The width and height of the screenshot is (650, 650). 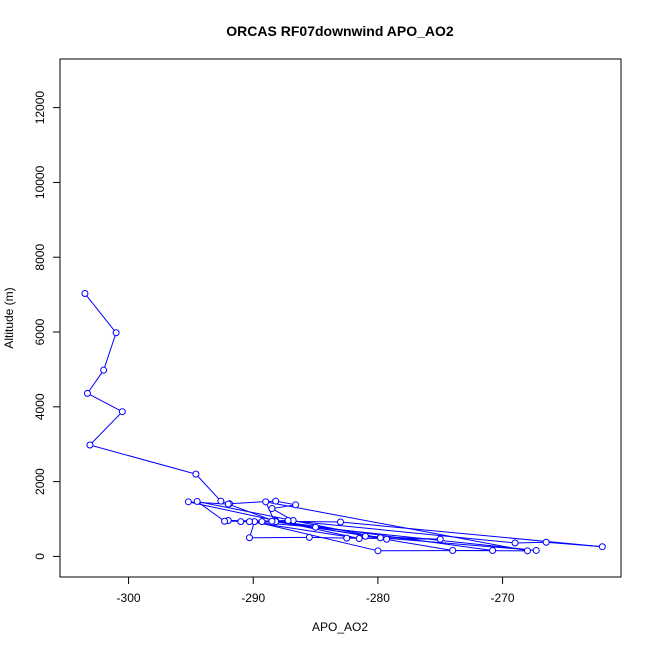 I want to click on y-tick-label: 8000, so click(x=40, y=257).